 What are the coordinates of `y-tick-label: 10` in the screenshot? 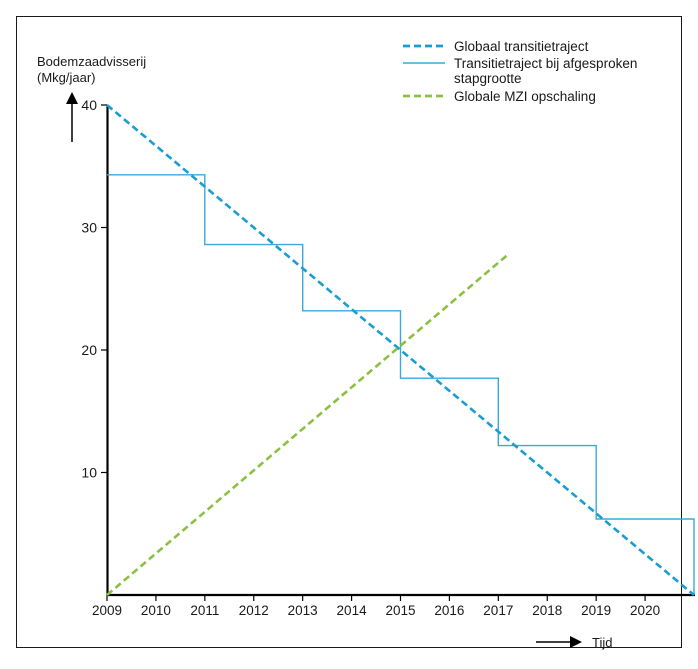 It's located at (89, 473).